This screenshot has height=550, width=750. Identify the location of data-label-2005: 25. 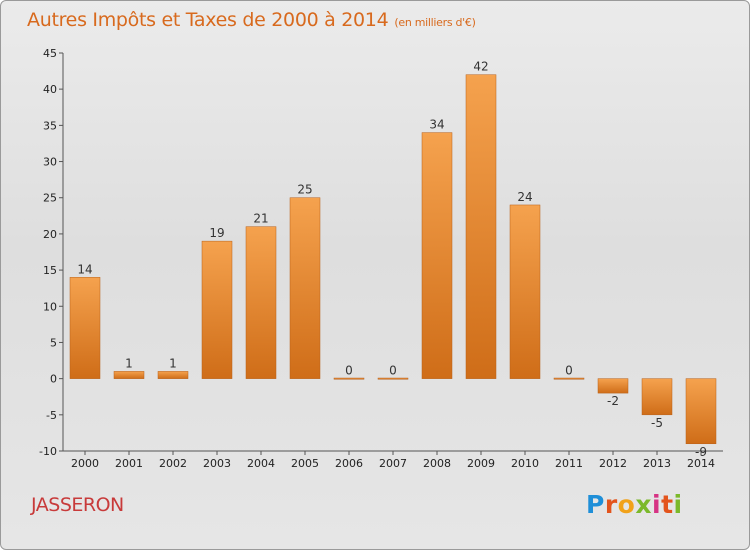
(304, 190).